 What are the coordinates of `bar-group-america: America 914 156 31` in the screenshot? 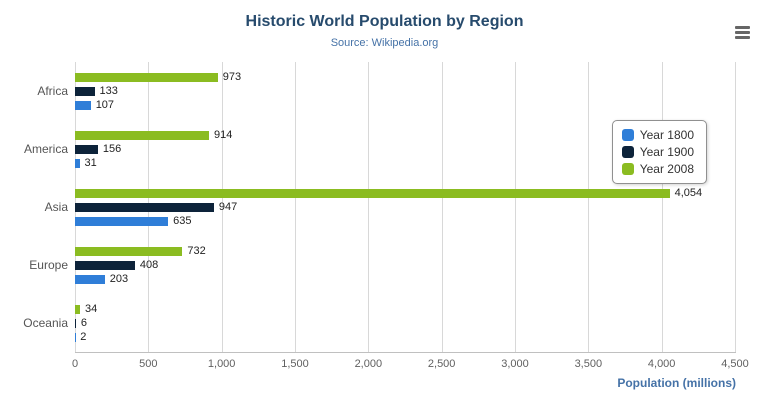 It's located at (379, 149).